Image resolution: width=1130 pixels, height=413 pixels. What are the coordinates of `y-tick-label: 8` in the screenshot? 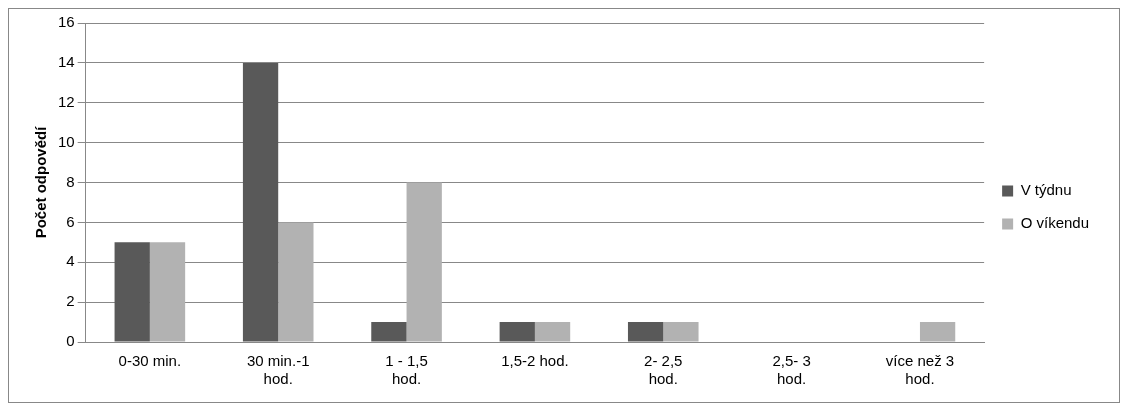 It's located at (70, 181).